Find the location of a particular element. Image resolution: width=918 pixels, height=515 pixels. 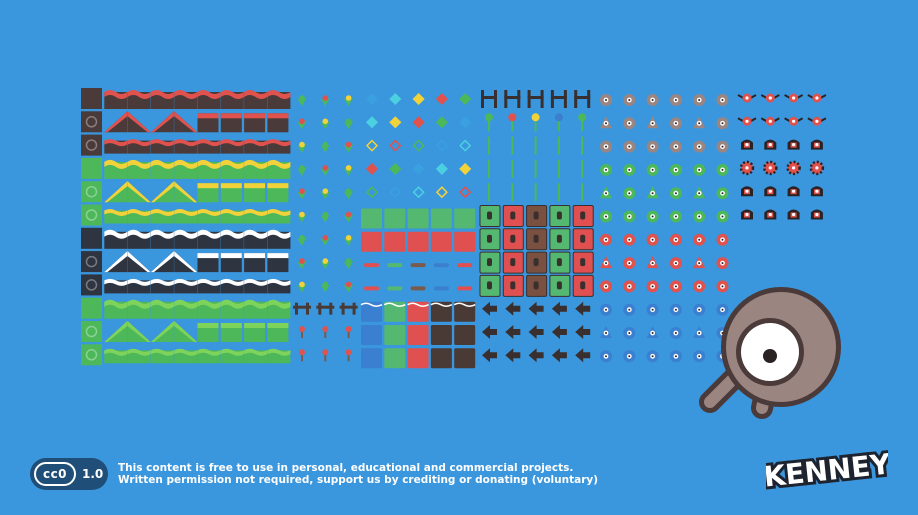

gem-and-block-sprites is located at coordinates (418, 230).